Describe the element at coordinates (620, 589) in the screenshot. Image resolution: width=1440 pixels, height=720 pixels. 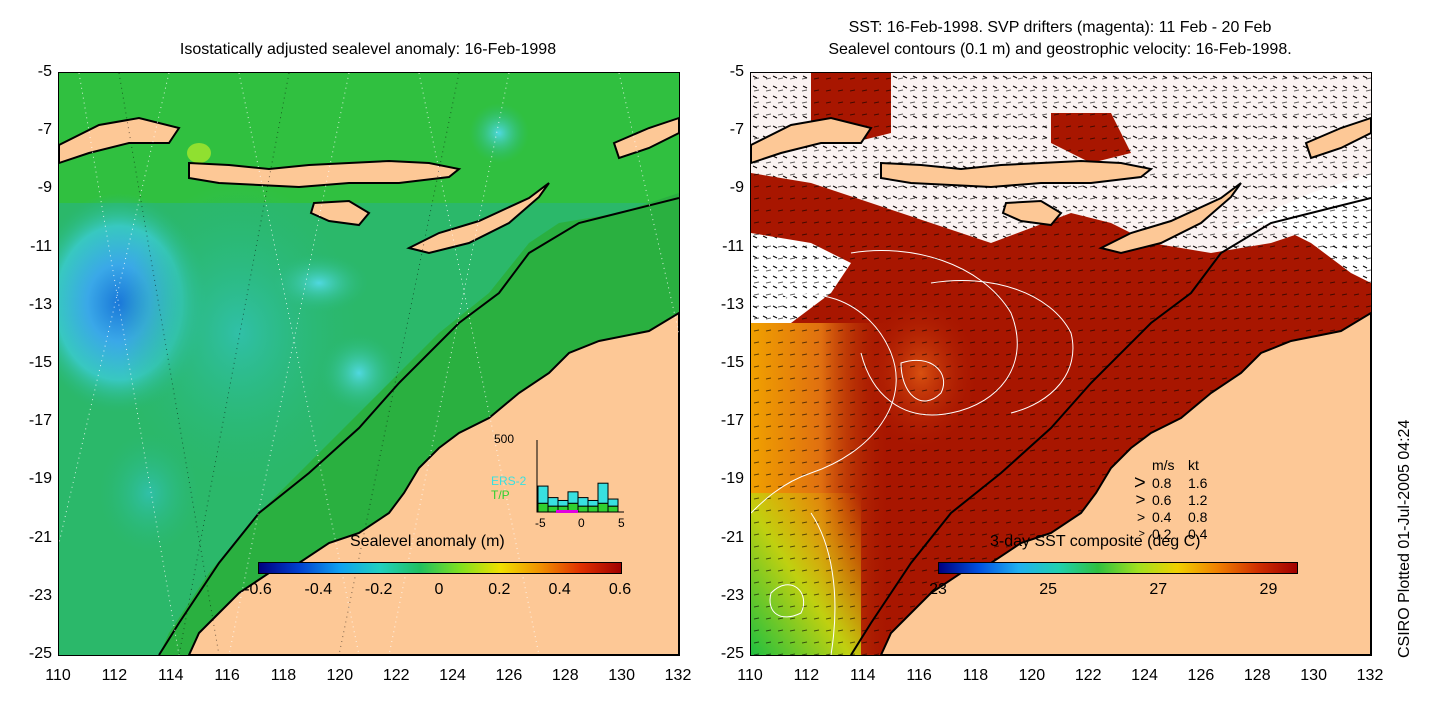
I see `colorbar-tick-label: 0.6` at that location.